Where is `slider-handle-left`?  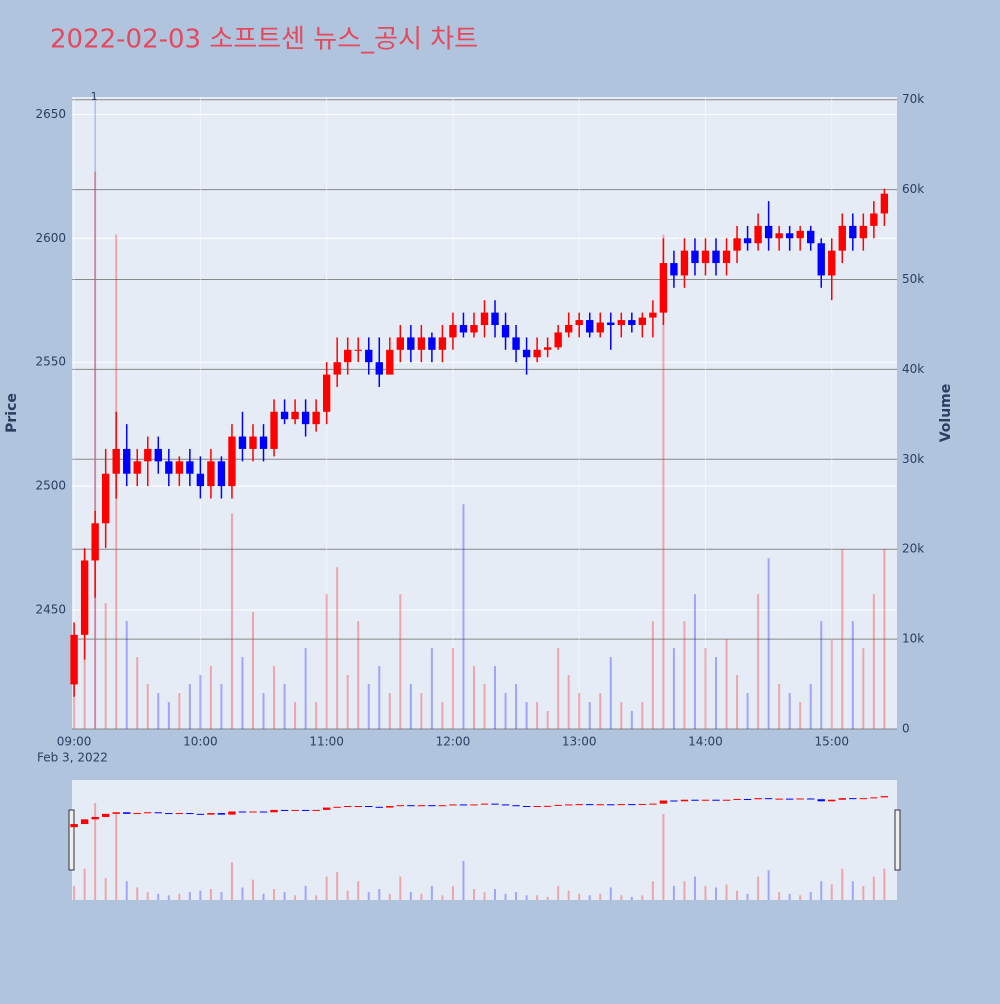
slider-handle-left is located at coordinates (71, 840).